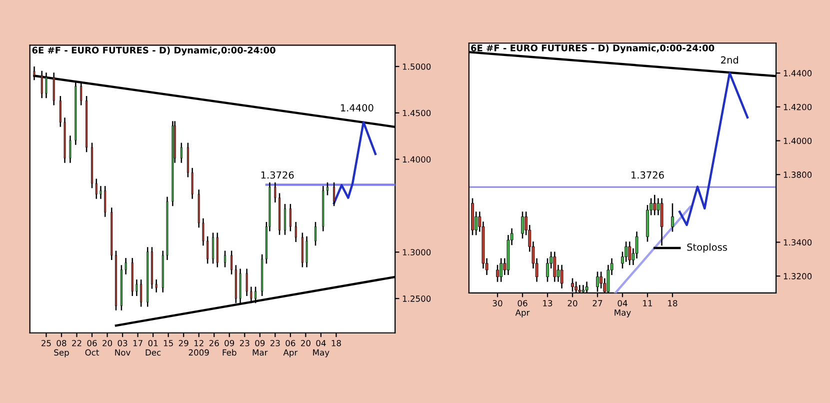 This screenshot has height=403, width=830. Describe the element at coordinates (416, 66) in the screenshot. I see `y-tick-label: 1.5000` at that location.